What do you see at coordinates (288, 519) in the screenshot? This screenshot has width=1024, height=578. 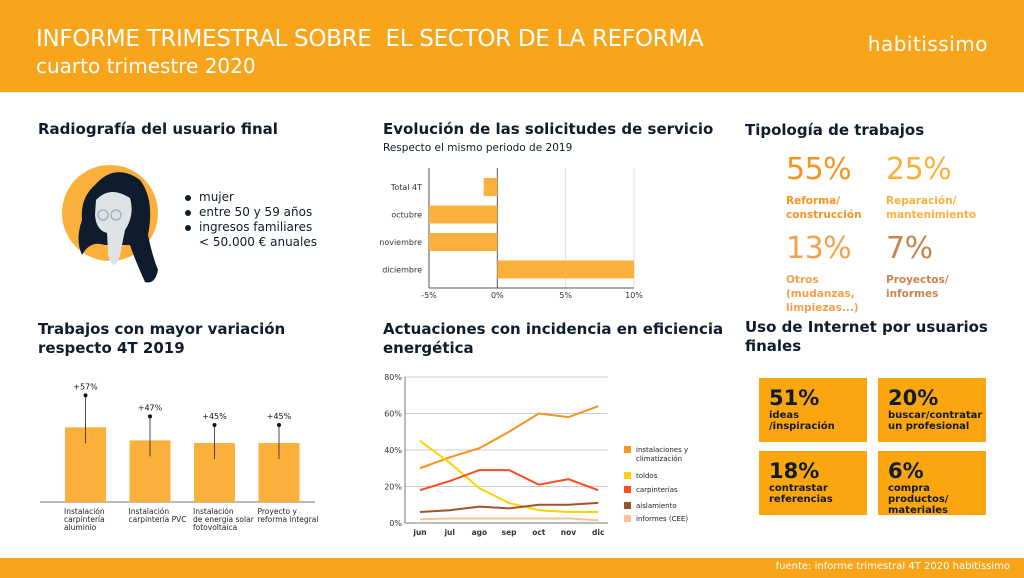 I see `category-label: reforma integral` at bounding box center [288, 519].